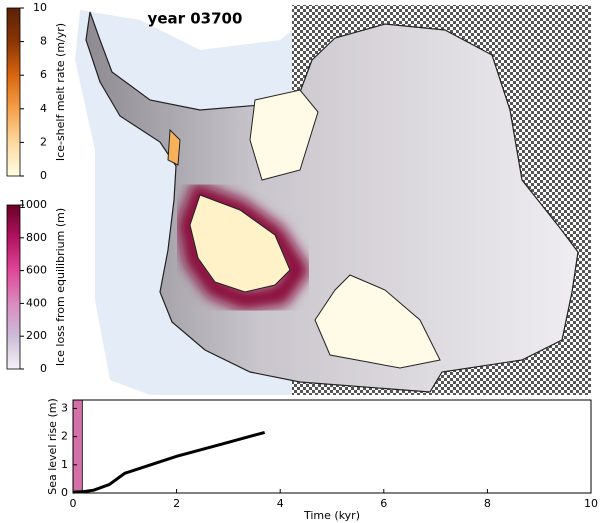  I want to click on colorbar-tick-label: 800, so click(36, 237).